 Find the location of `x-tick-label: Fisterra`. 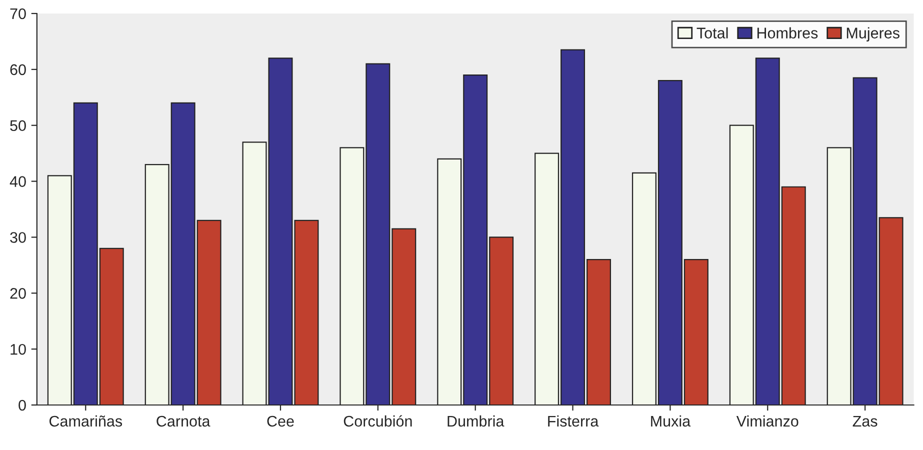

x-tick-label: Fisterra is located at coordinates (573, 421).